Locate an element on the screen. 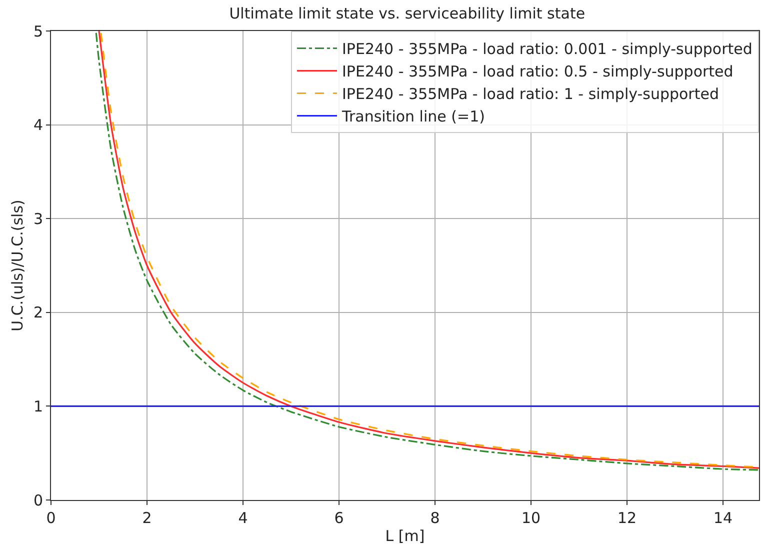 This screenshot has height=545, width=761. x-tick-label: 10 is located at coordinates (531, 518).